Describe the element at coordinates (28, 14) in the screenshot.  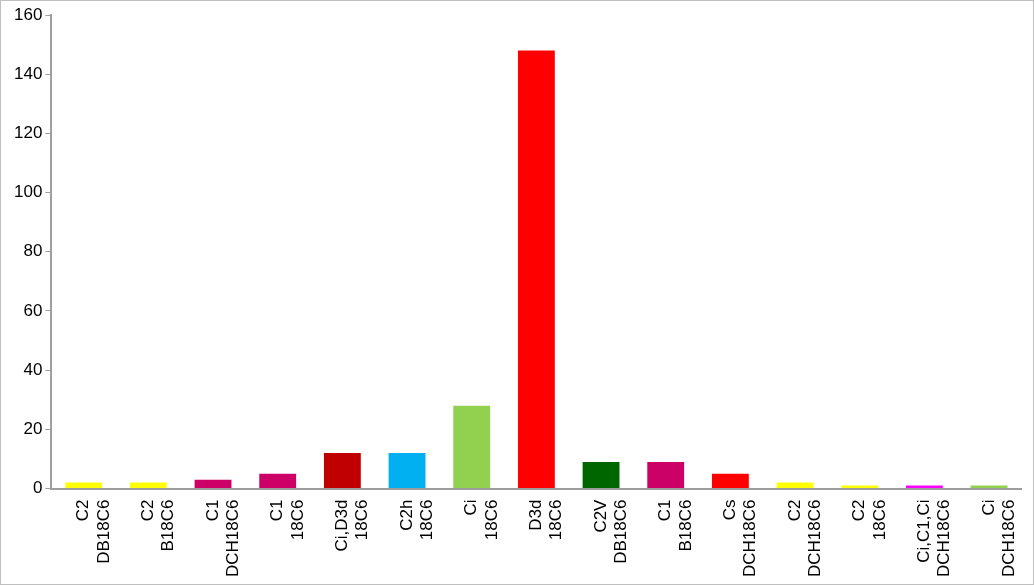
I see `y-tick-label: 160` at that location.